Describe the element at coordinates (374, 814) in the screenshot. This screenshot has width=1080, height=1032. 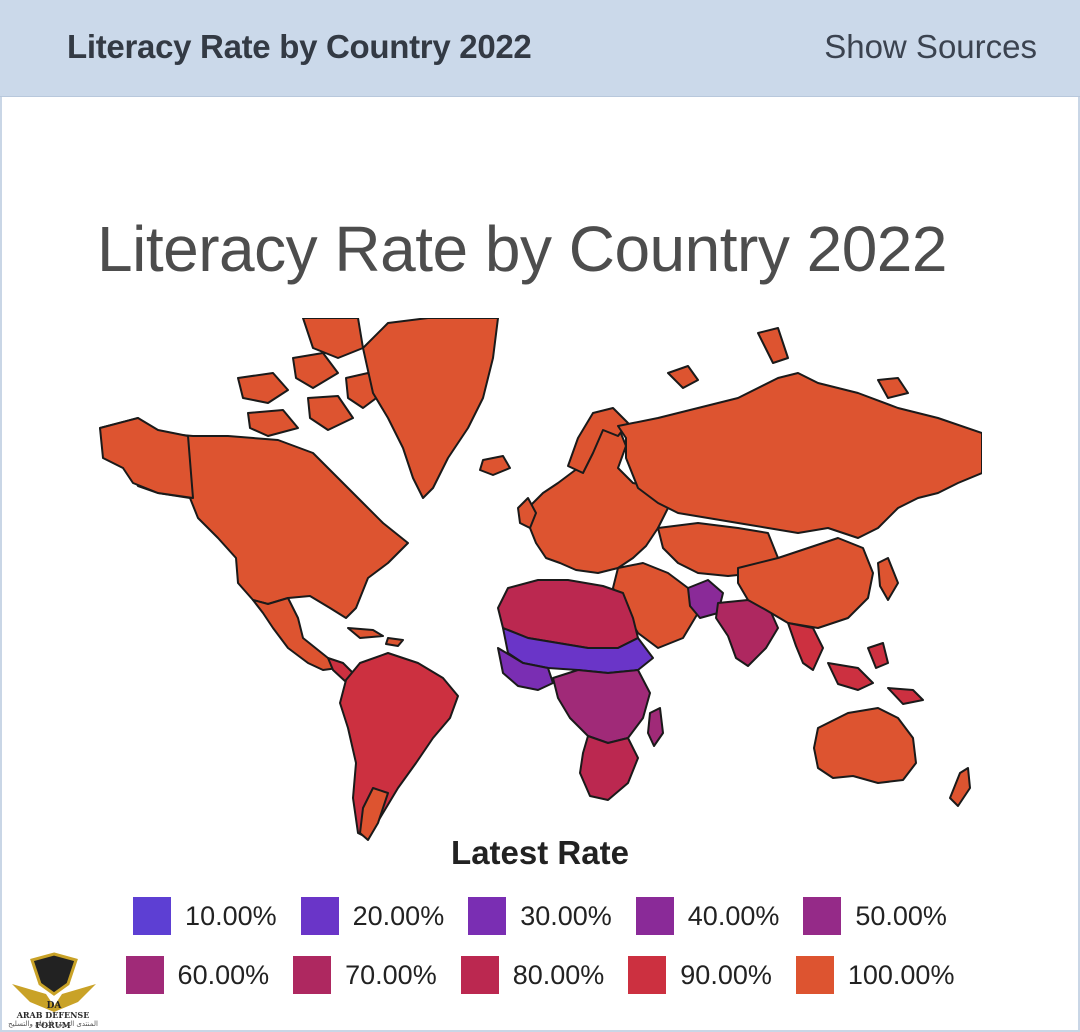
I see `region-chile-argentina` at that location.